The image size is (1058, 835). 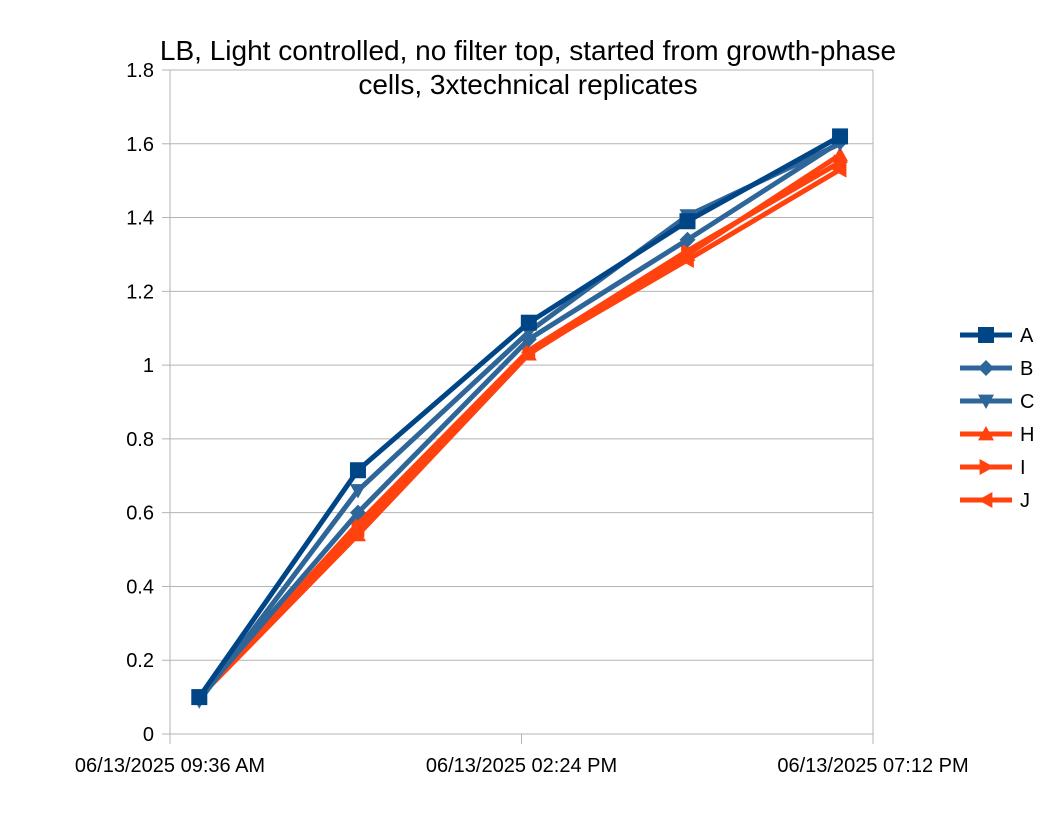 I want to click on legend-label: B, so click(x=1026, y=369).